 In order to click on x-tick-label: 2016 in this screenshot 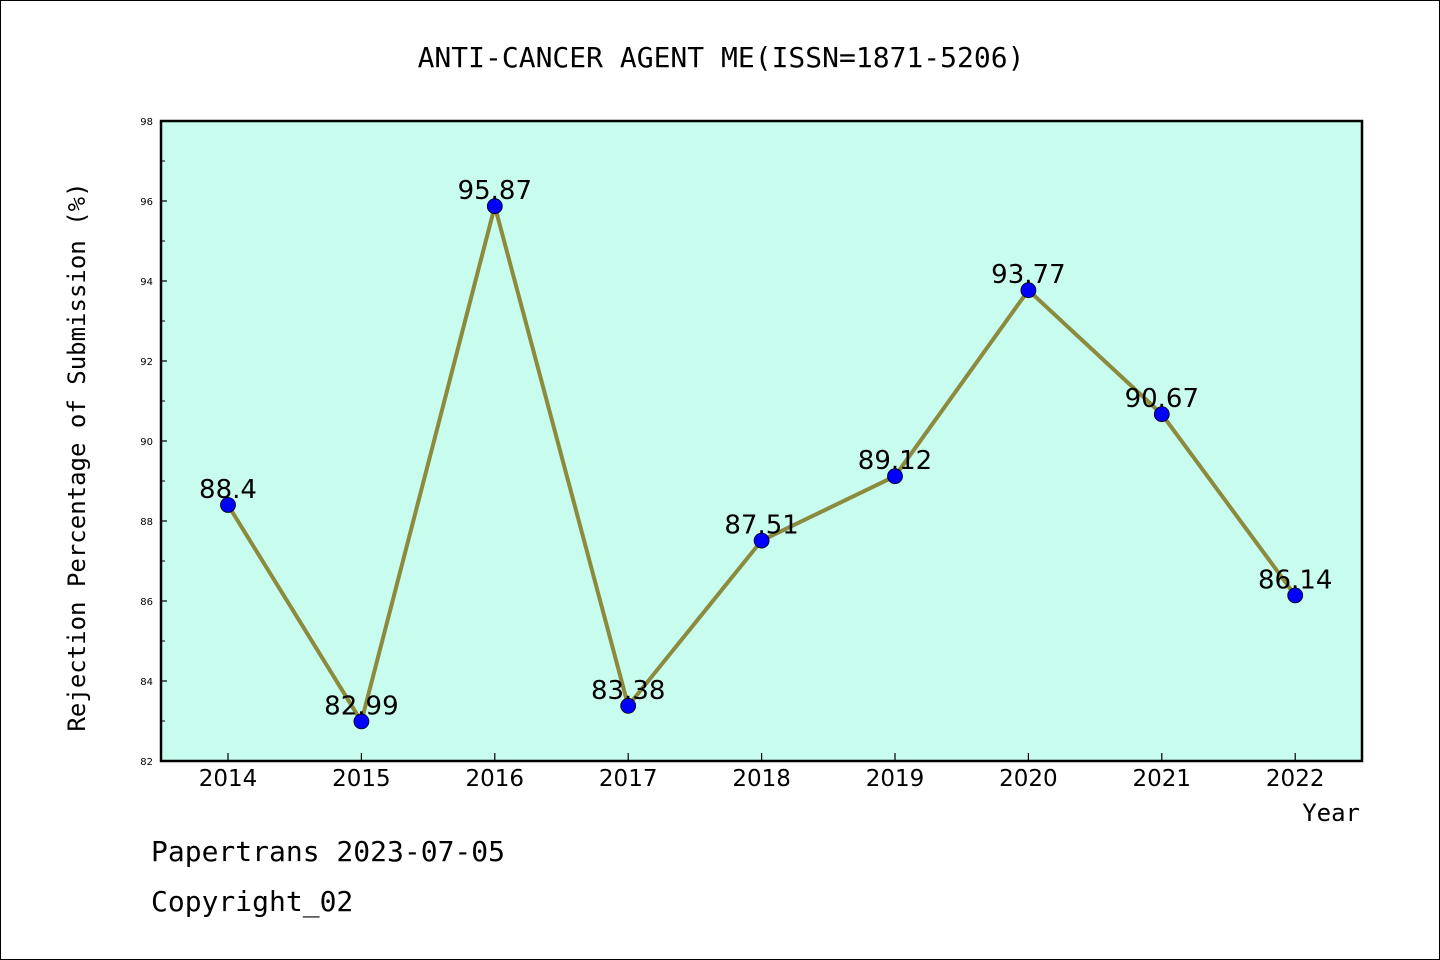, I will do `click(495, 779)`.